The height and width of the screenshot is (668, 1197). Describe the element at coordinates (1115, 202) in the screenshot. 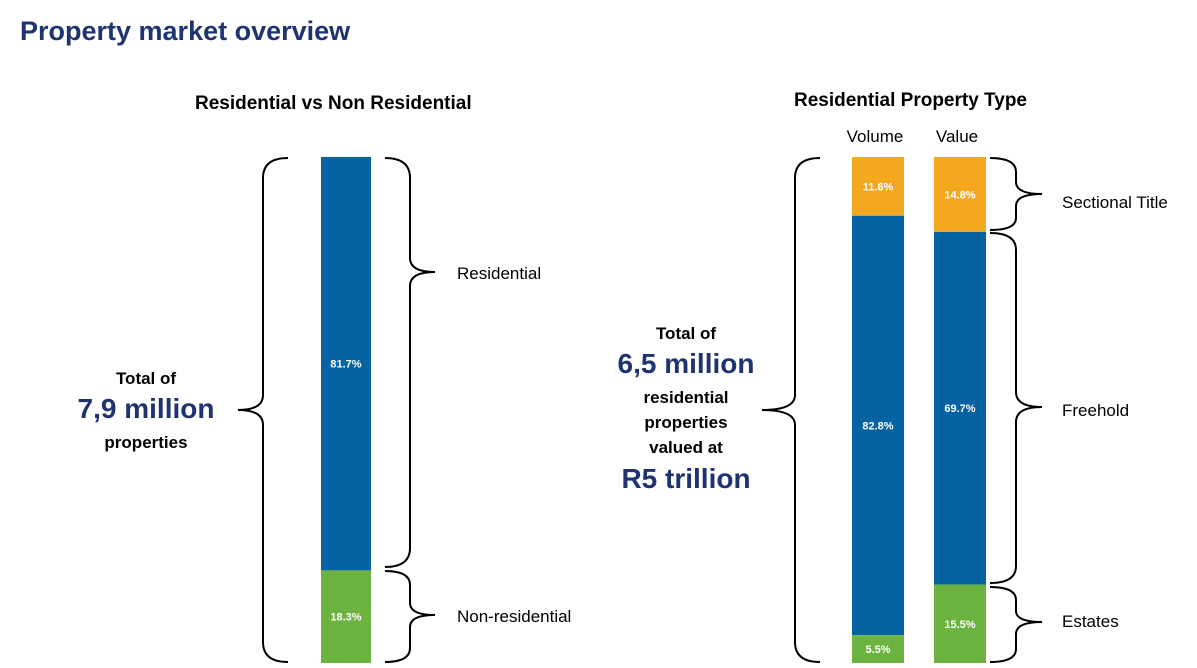

I see `label-sectional-title: Sectional Title` at that location.